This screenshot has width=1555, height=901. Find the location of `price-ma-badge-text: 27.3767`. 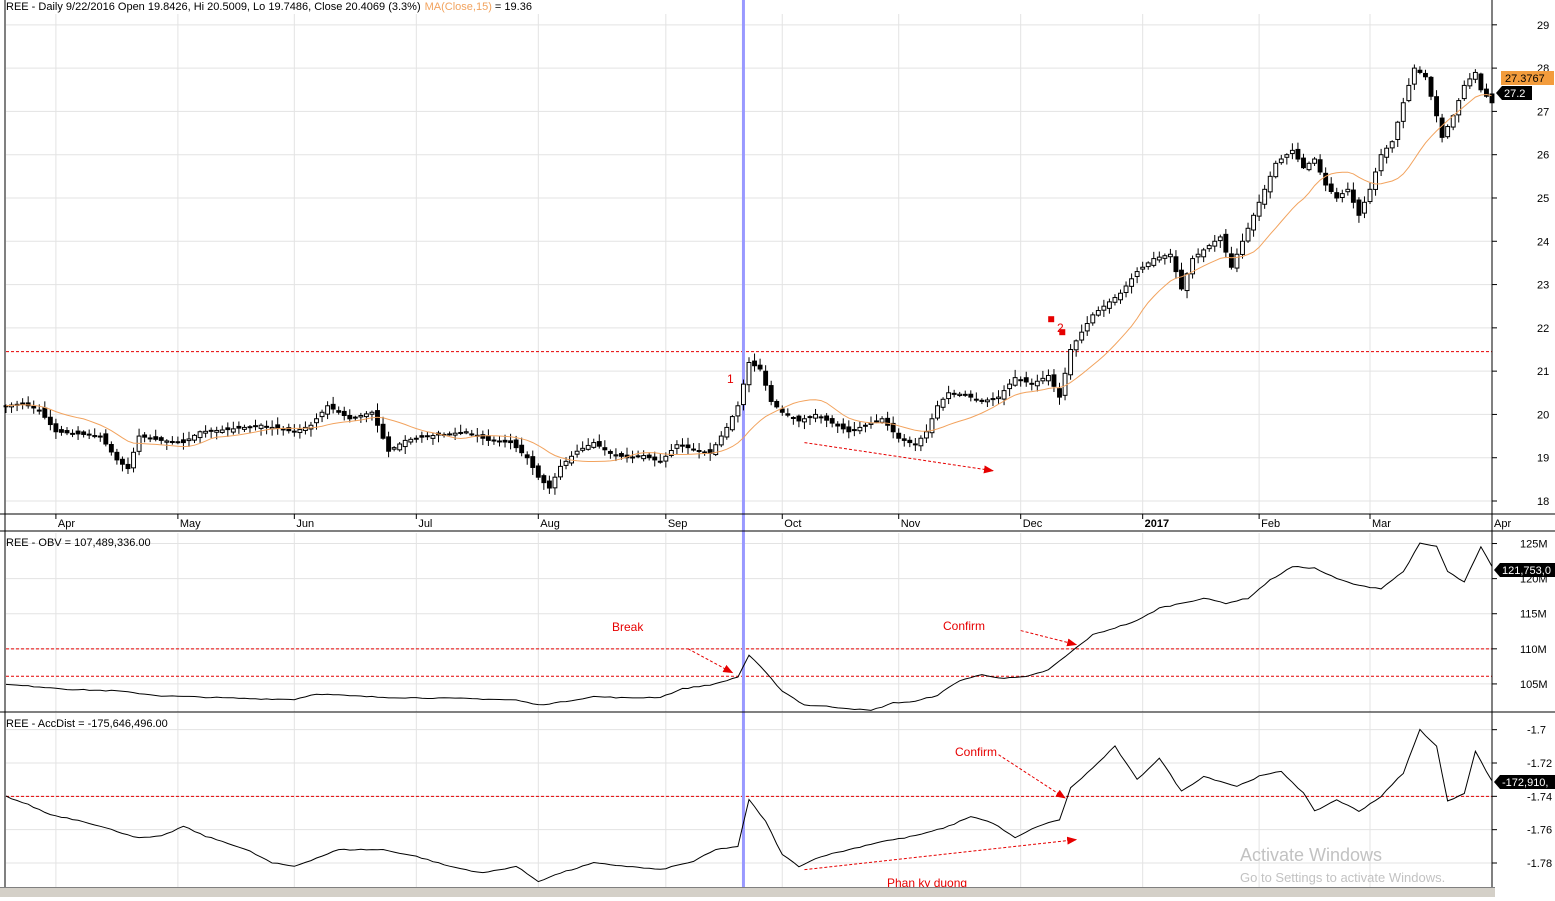

price-ma-badge-text: 27.3767 is located at coordinates (1525, 79).